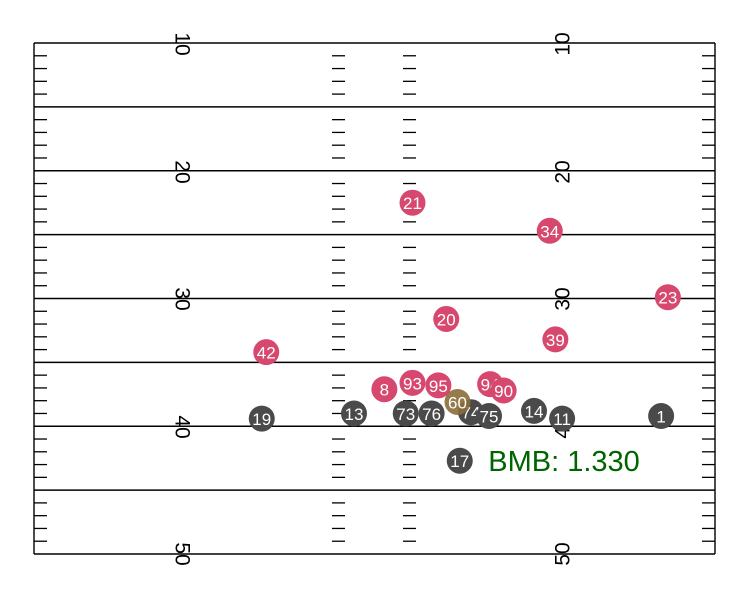 This screenshot has width=750, height=600. I want to click on player-93-defense: 93, so click(412, 382).